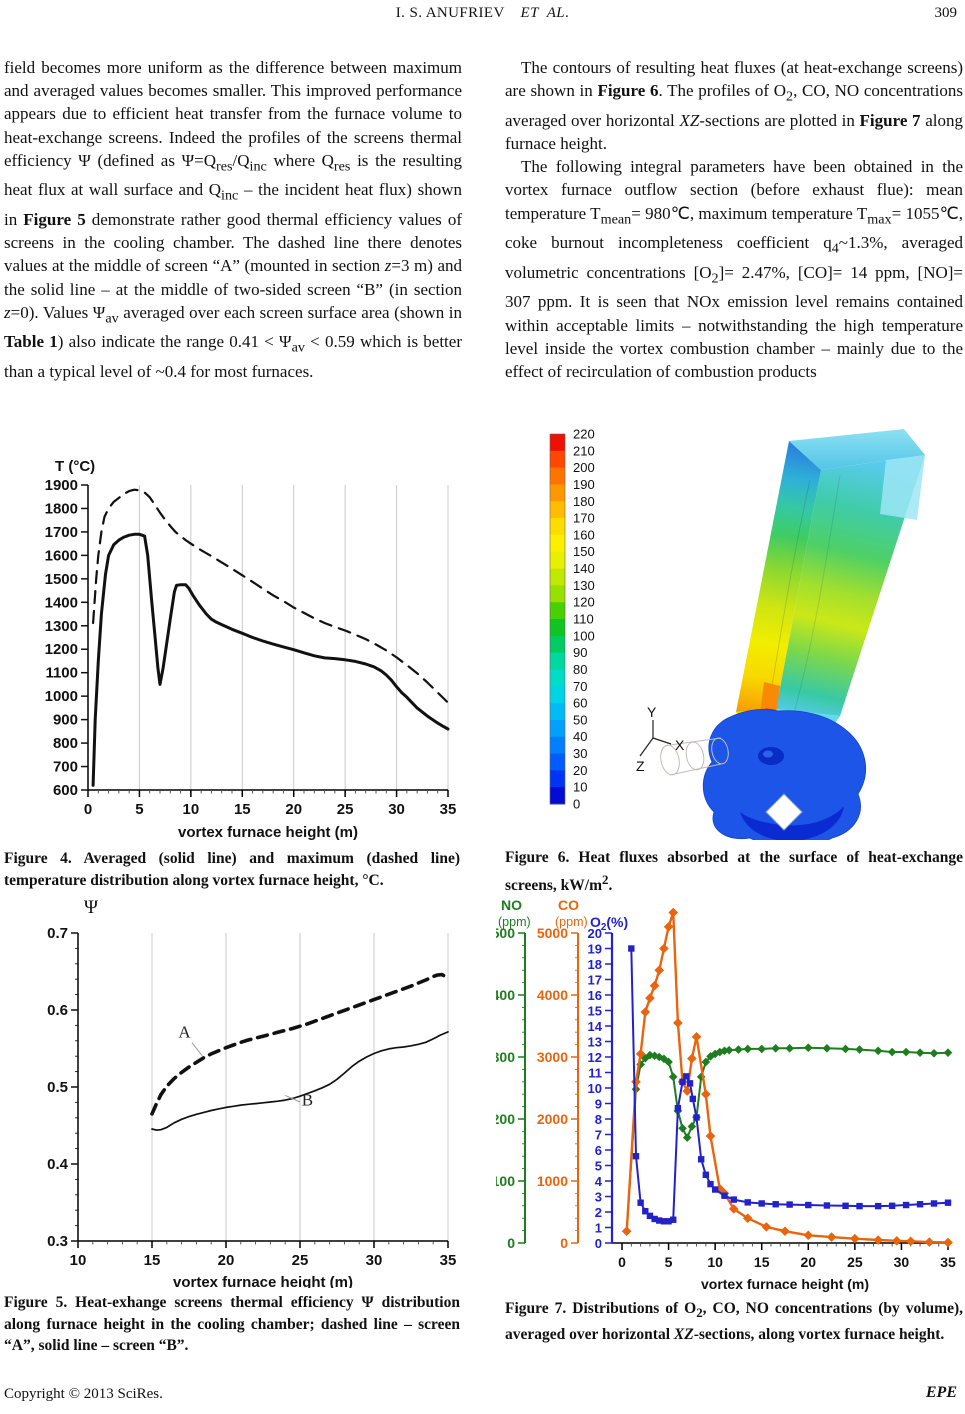  I want to click on svg-text: 50, so click(580, 719).